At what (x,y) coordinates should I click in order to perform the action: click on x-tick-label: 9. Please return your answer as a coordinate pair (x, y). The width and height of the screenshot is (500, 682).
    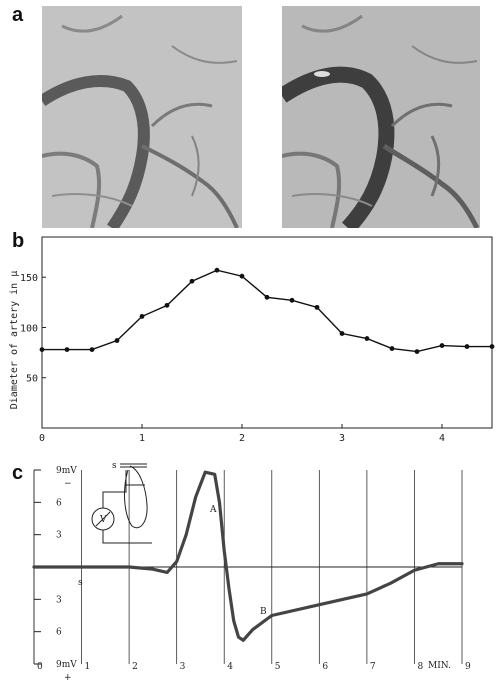
    Looking at the image, I should click on (468, 667).